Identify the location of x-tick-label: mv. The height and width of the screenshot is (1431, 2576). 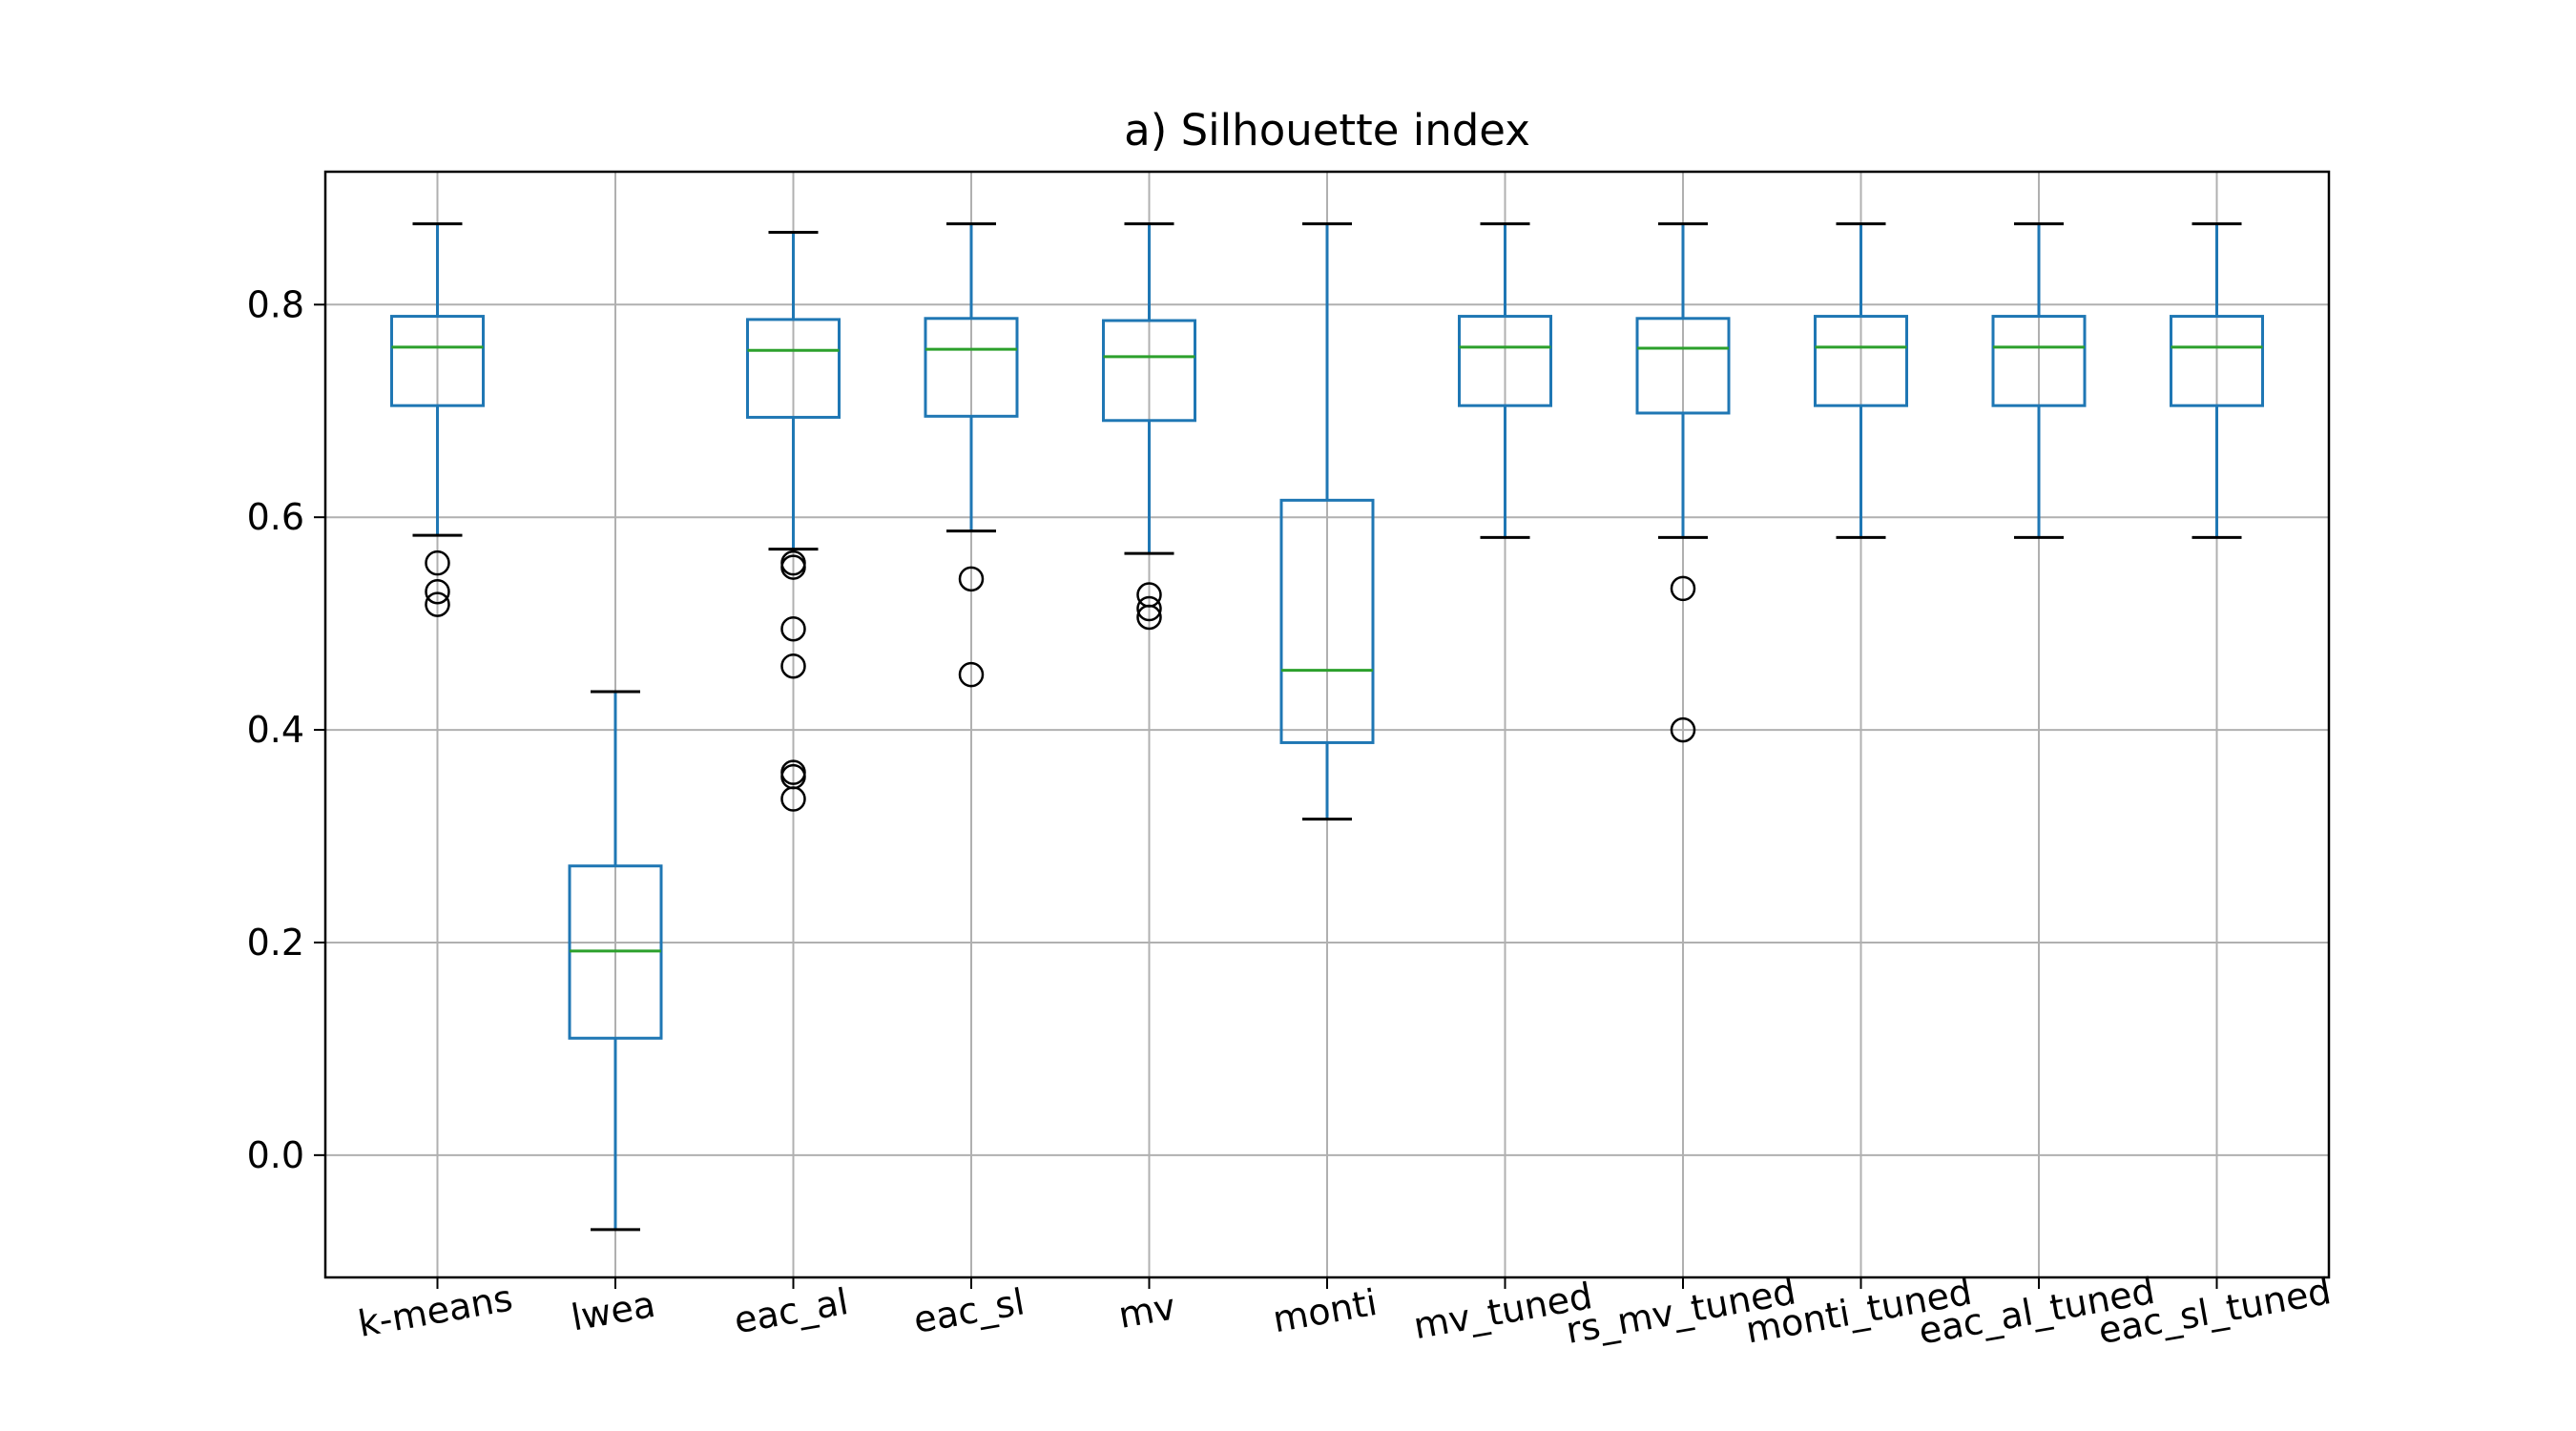
(1146, 1311).